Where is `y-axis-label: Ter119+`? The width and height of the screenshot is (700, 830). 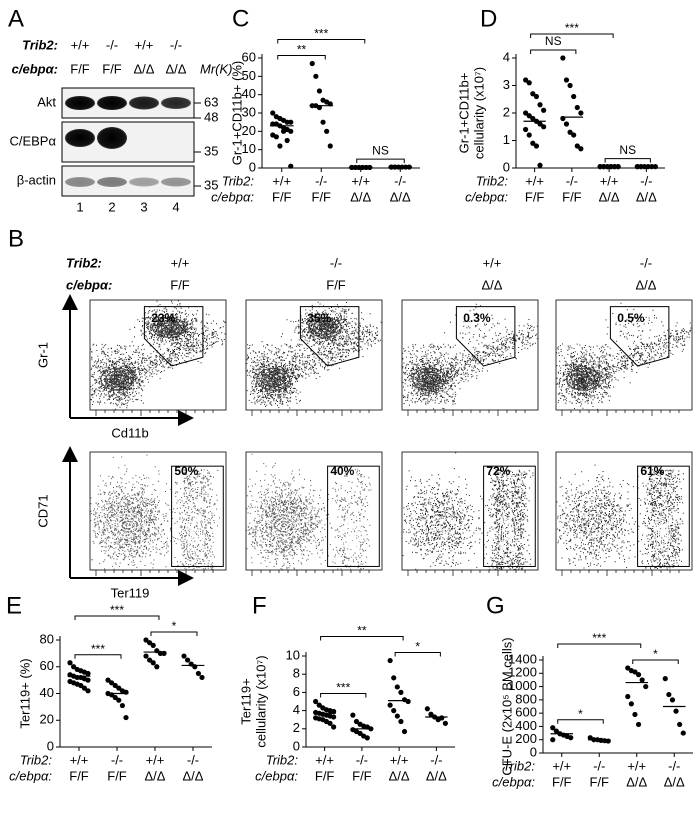 y-axis-label: Ter119+ is located at coordinates (245, 701).